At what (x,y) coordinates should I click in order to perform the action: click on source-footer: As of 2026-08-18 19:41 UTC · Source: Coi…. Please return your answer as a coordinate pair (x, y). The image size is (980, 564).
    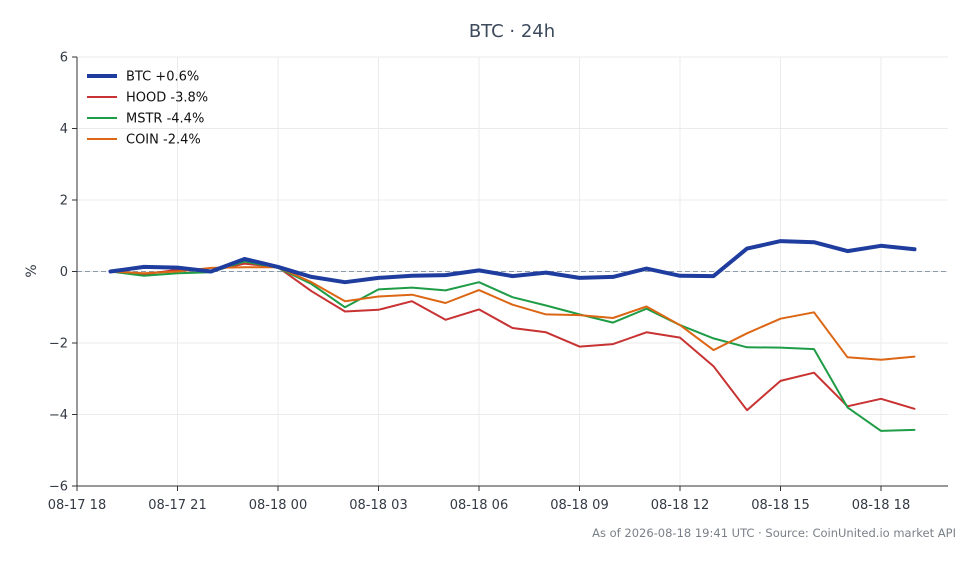
    Looking at the image, I should click on (774, 533).